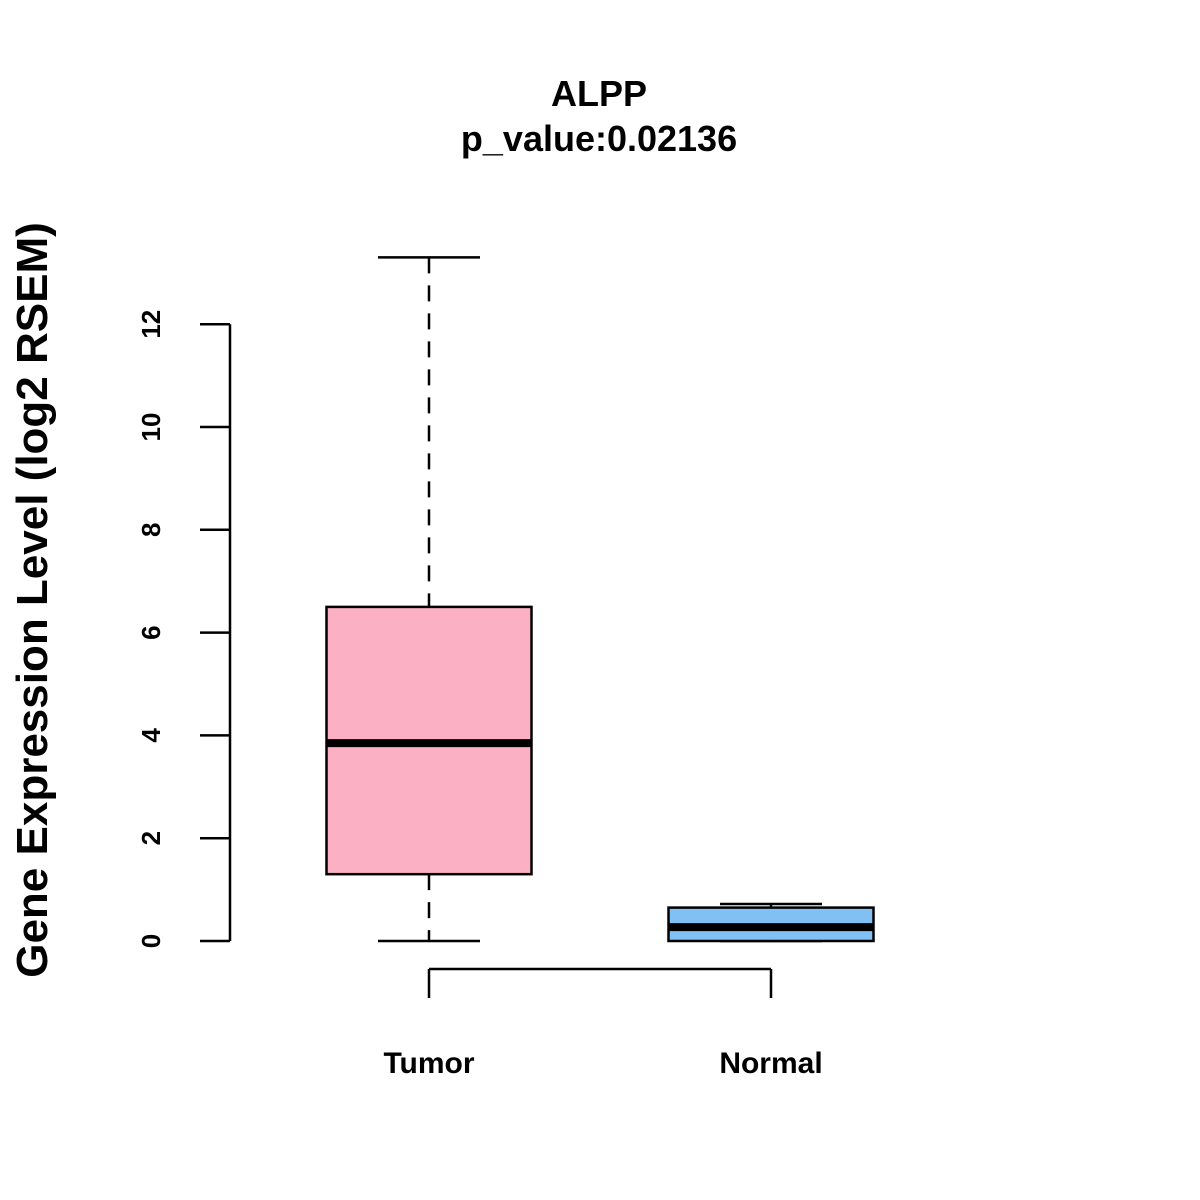  Describe the element at coordinates (428, 1063) in the screenshot. I see `x-tick-label-tumor: Tumor` at that location.